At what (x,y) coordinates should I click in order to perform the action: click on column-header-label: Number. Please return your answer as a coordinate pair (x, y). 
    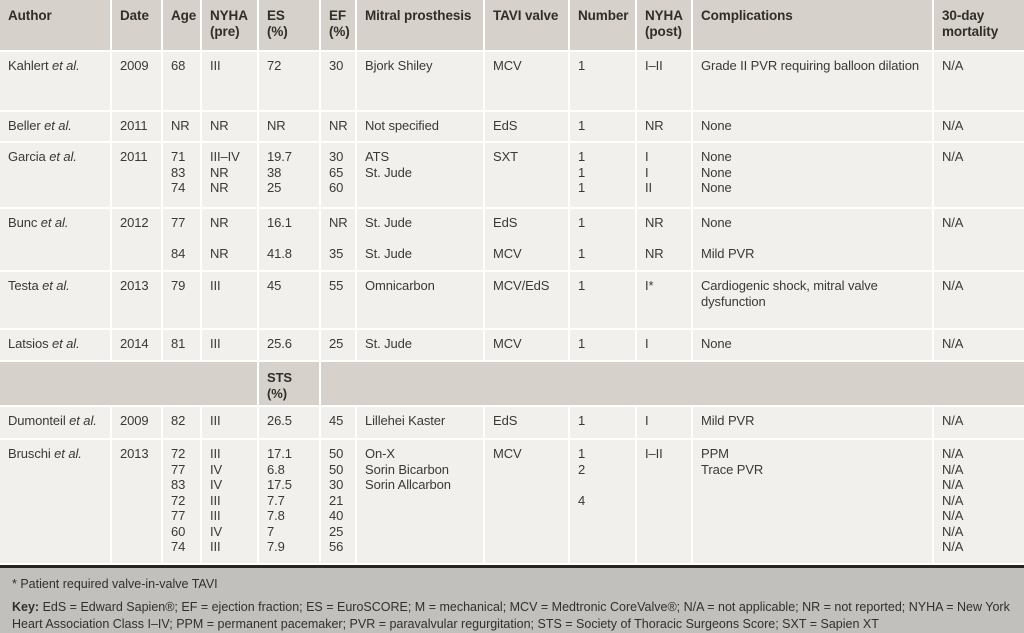
    Looking at the image, I should click on (603, 15).